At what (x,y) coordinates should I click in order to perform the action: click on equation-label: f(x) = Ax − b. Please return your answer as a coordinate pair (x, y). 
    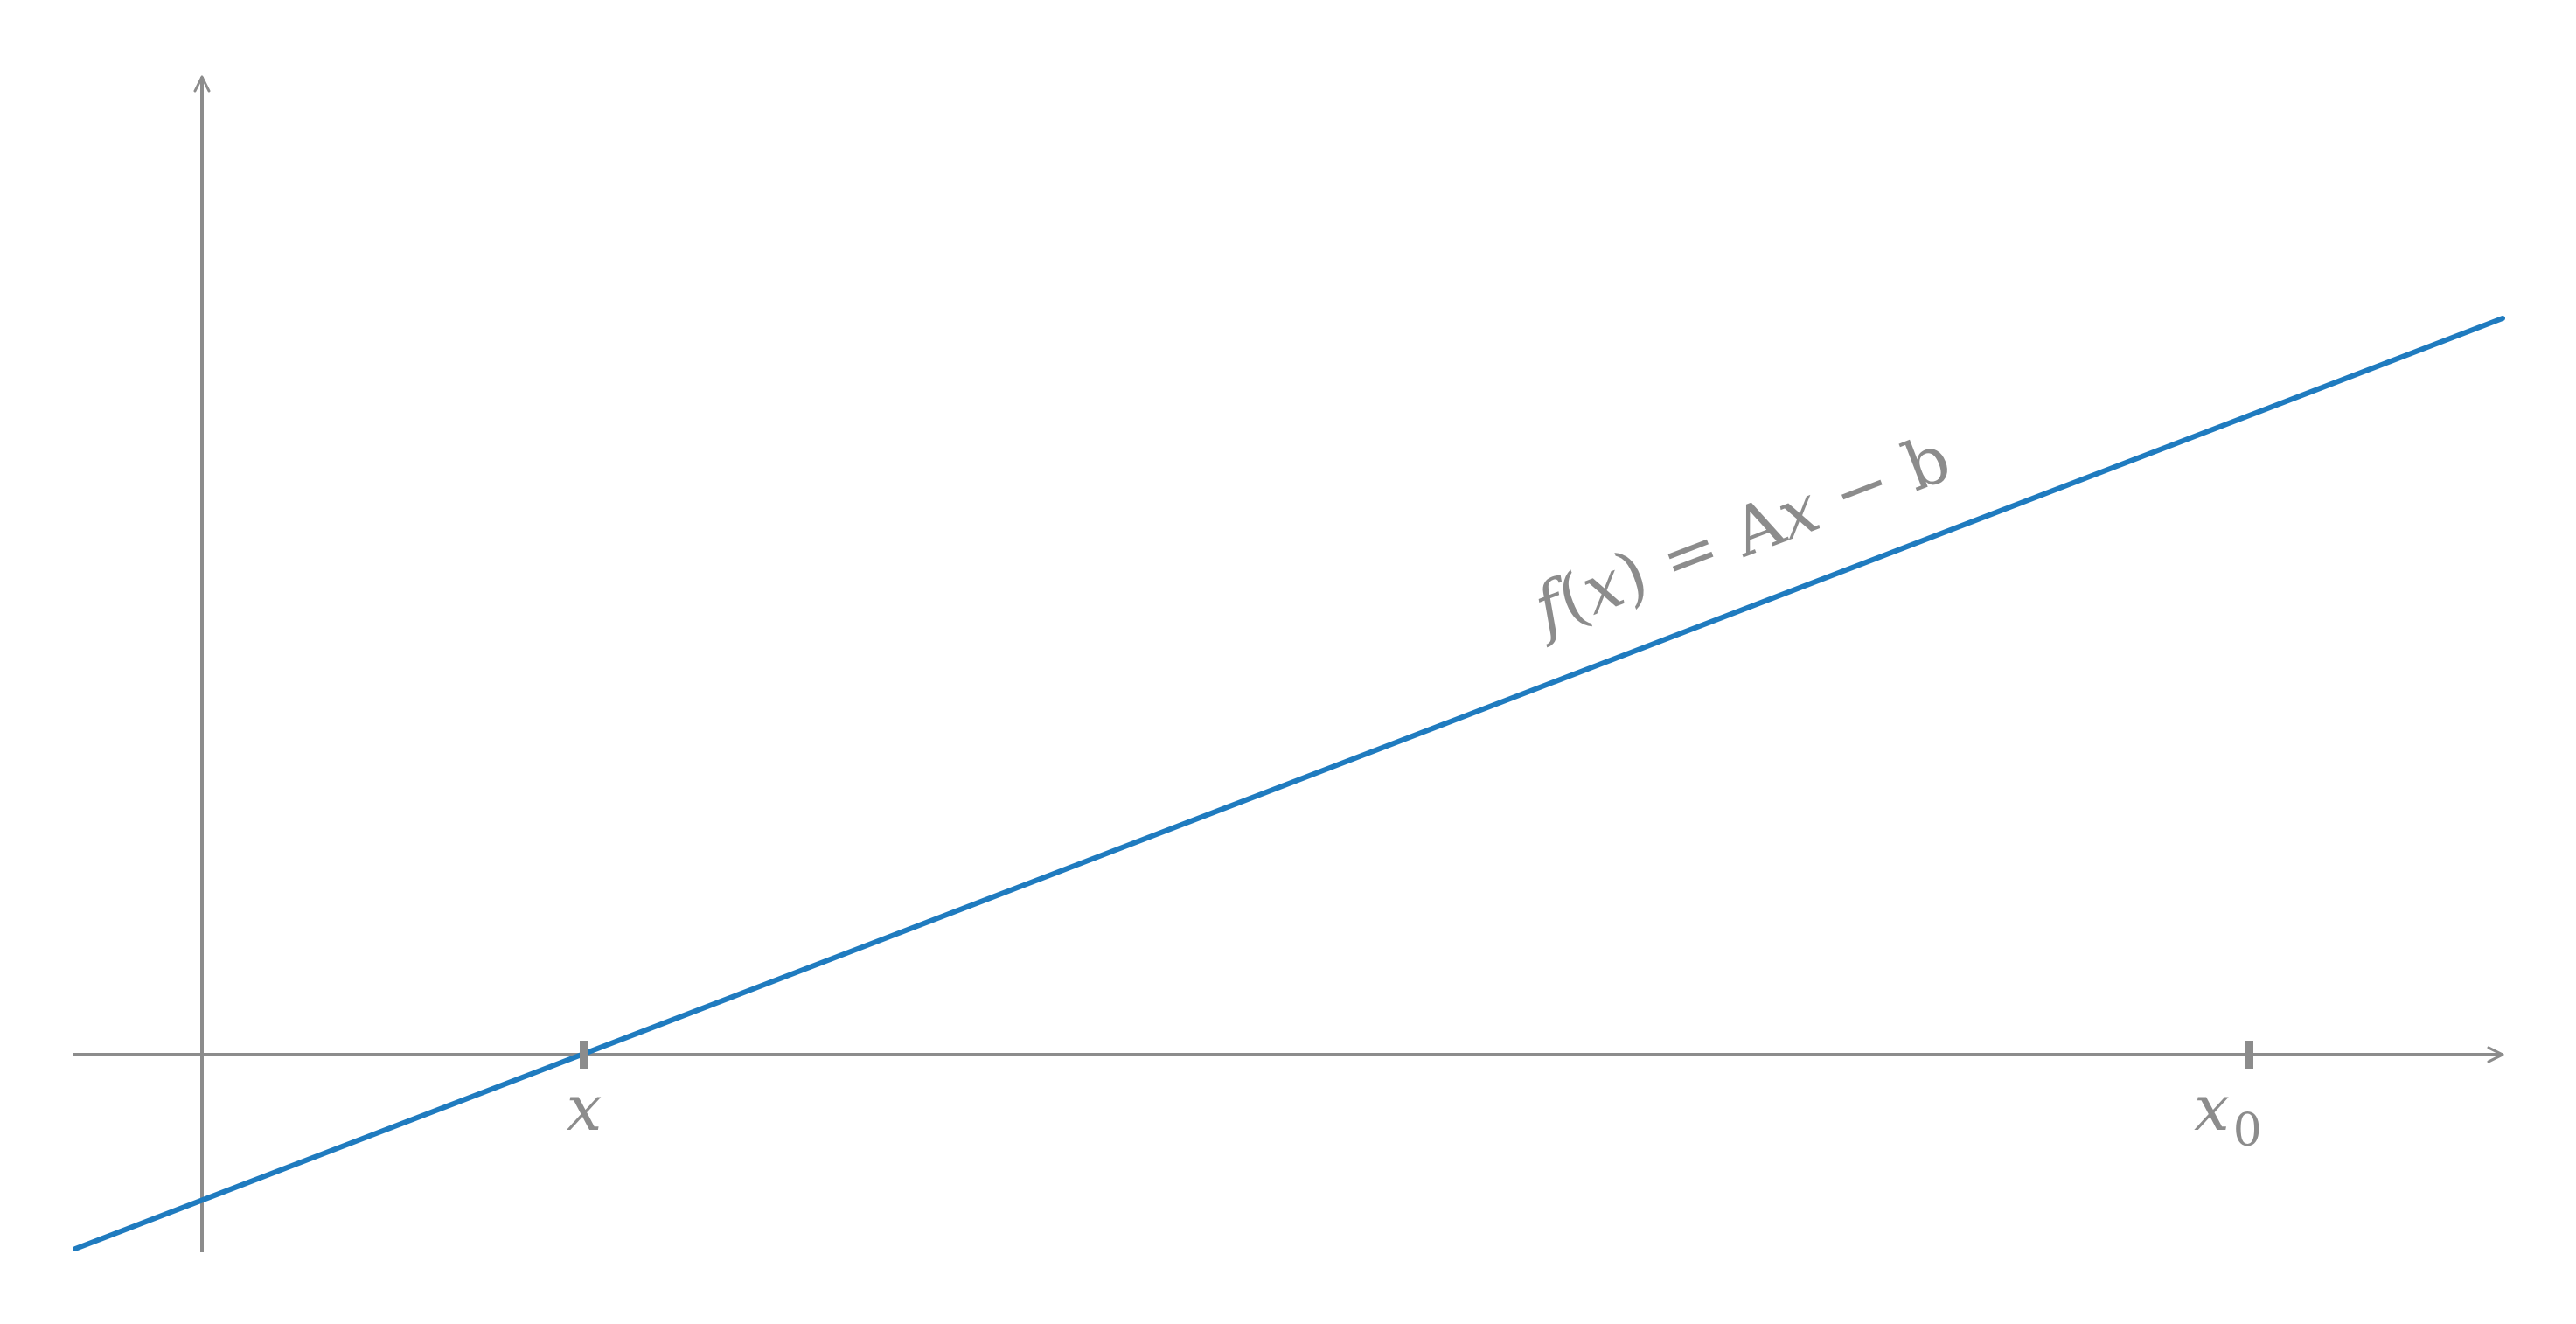
    Looking at the image, I should click on (1740, 533).